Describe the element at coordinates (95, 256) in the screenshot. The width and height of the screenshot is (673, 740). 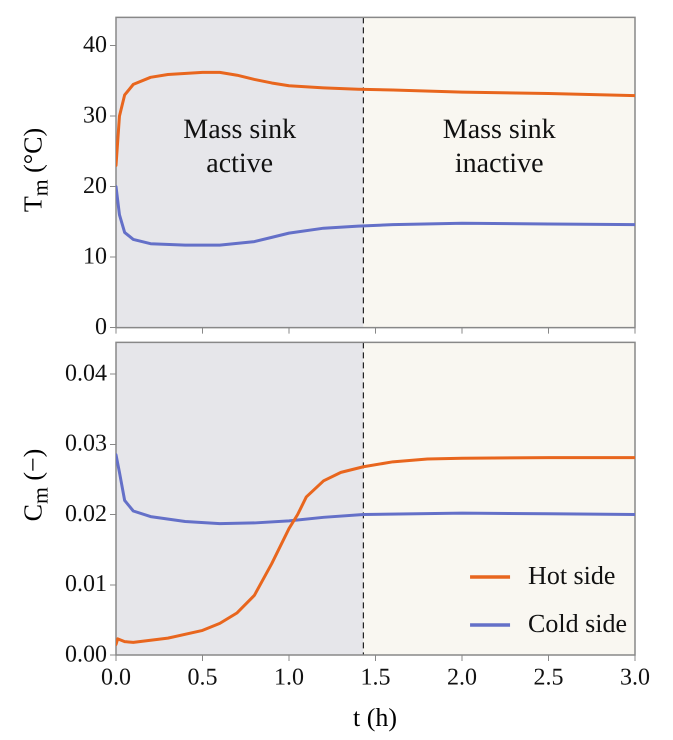
I see `y-tick-label: 10` at that location.